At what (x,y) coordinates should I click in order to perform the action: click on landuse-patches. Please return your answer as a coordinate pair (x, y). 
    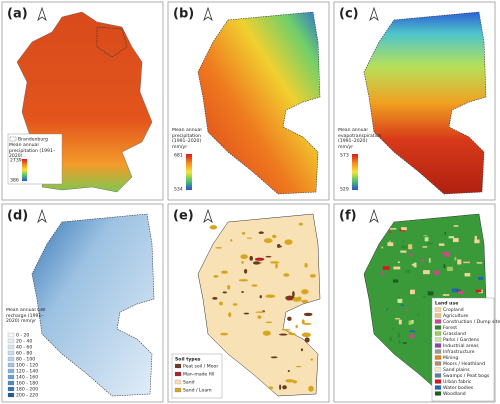
    Looking at the image, I should click on (433, 309).